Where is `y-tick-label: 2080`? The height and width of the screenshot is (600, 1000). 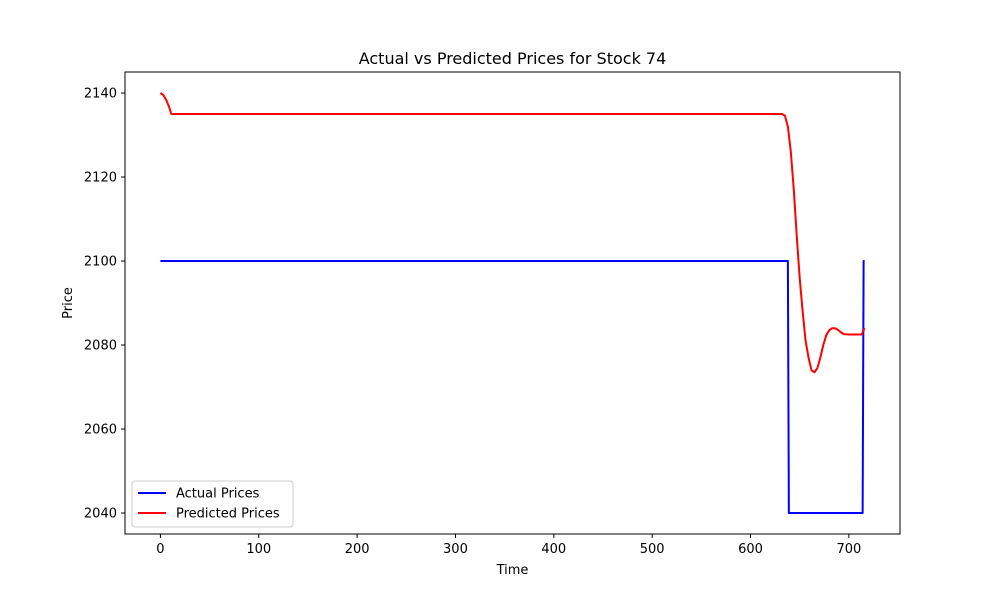 y-tick-label: 2080 is located at coordinates (100, 346).